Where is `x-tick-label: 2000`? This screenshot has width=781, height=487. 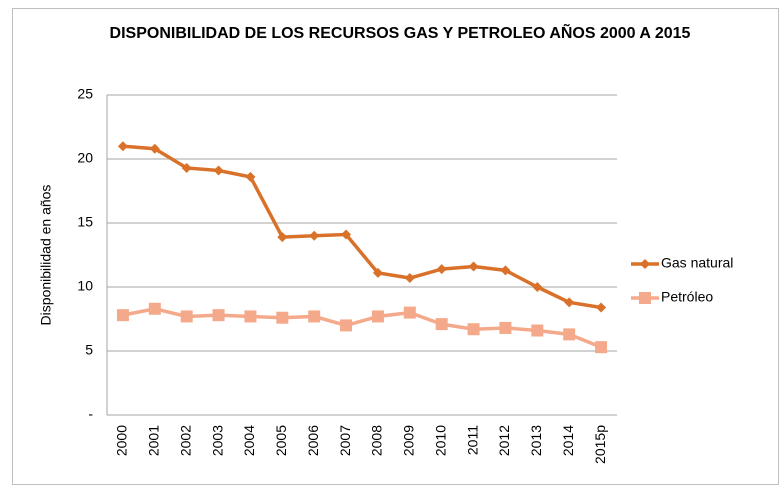
x-tick-label: 2000 is located at coordinates (122, 440).